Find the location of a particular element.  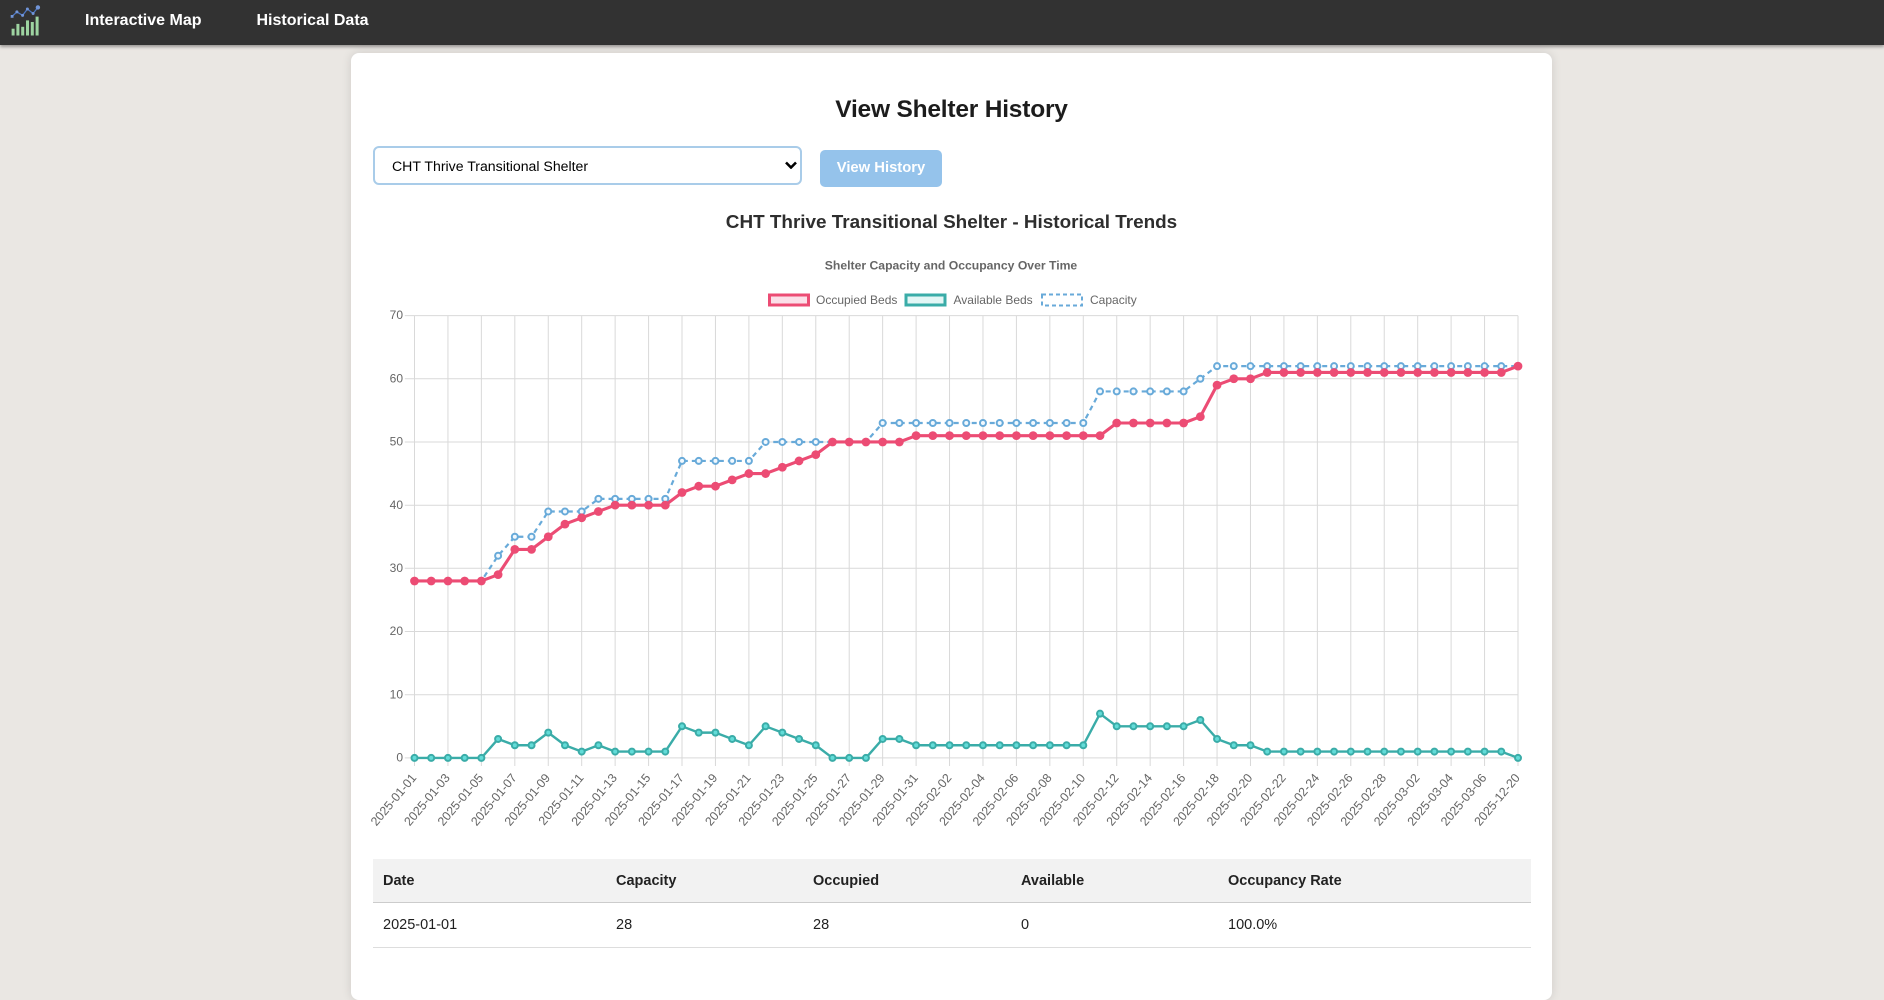

svg-text: 60 is located at coordinates (397, 378).